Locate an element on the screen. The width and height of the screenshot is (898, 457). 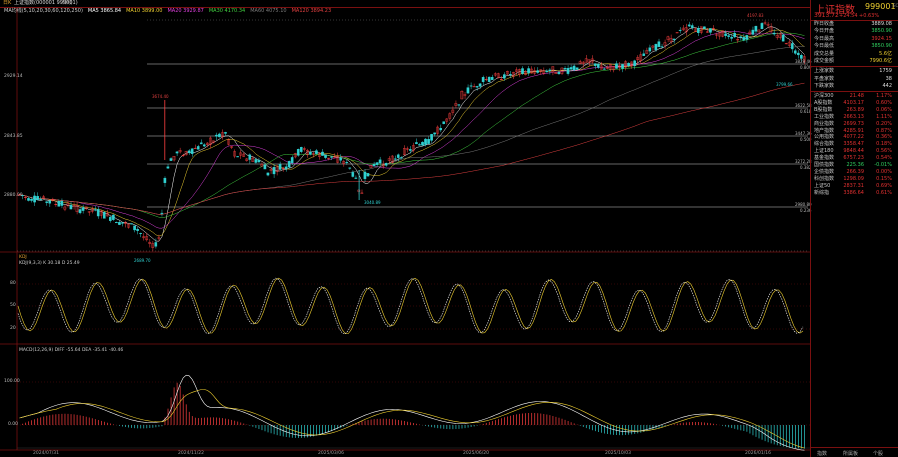
ma-legend-item: MA60 4075.10 is located at coordinates (268, 11).